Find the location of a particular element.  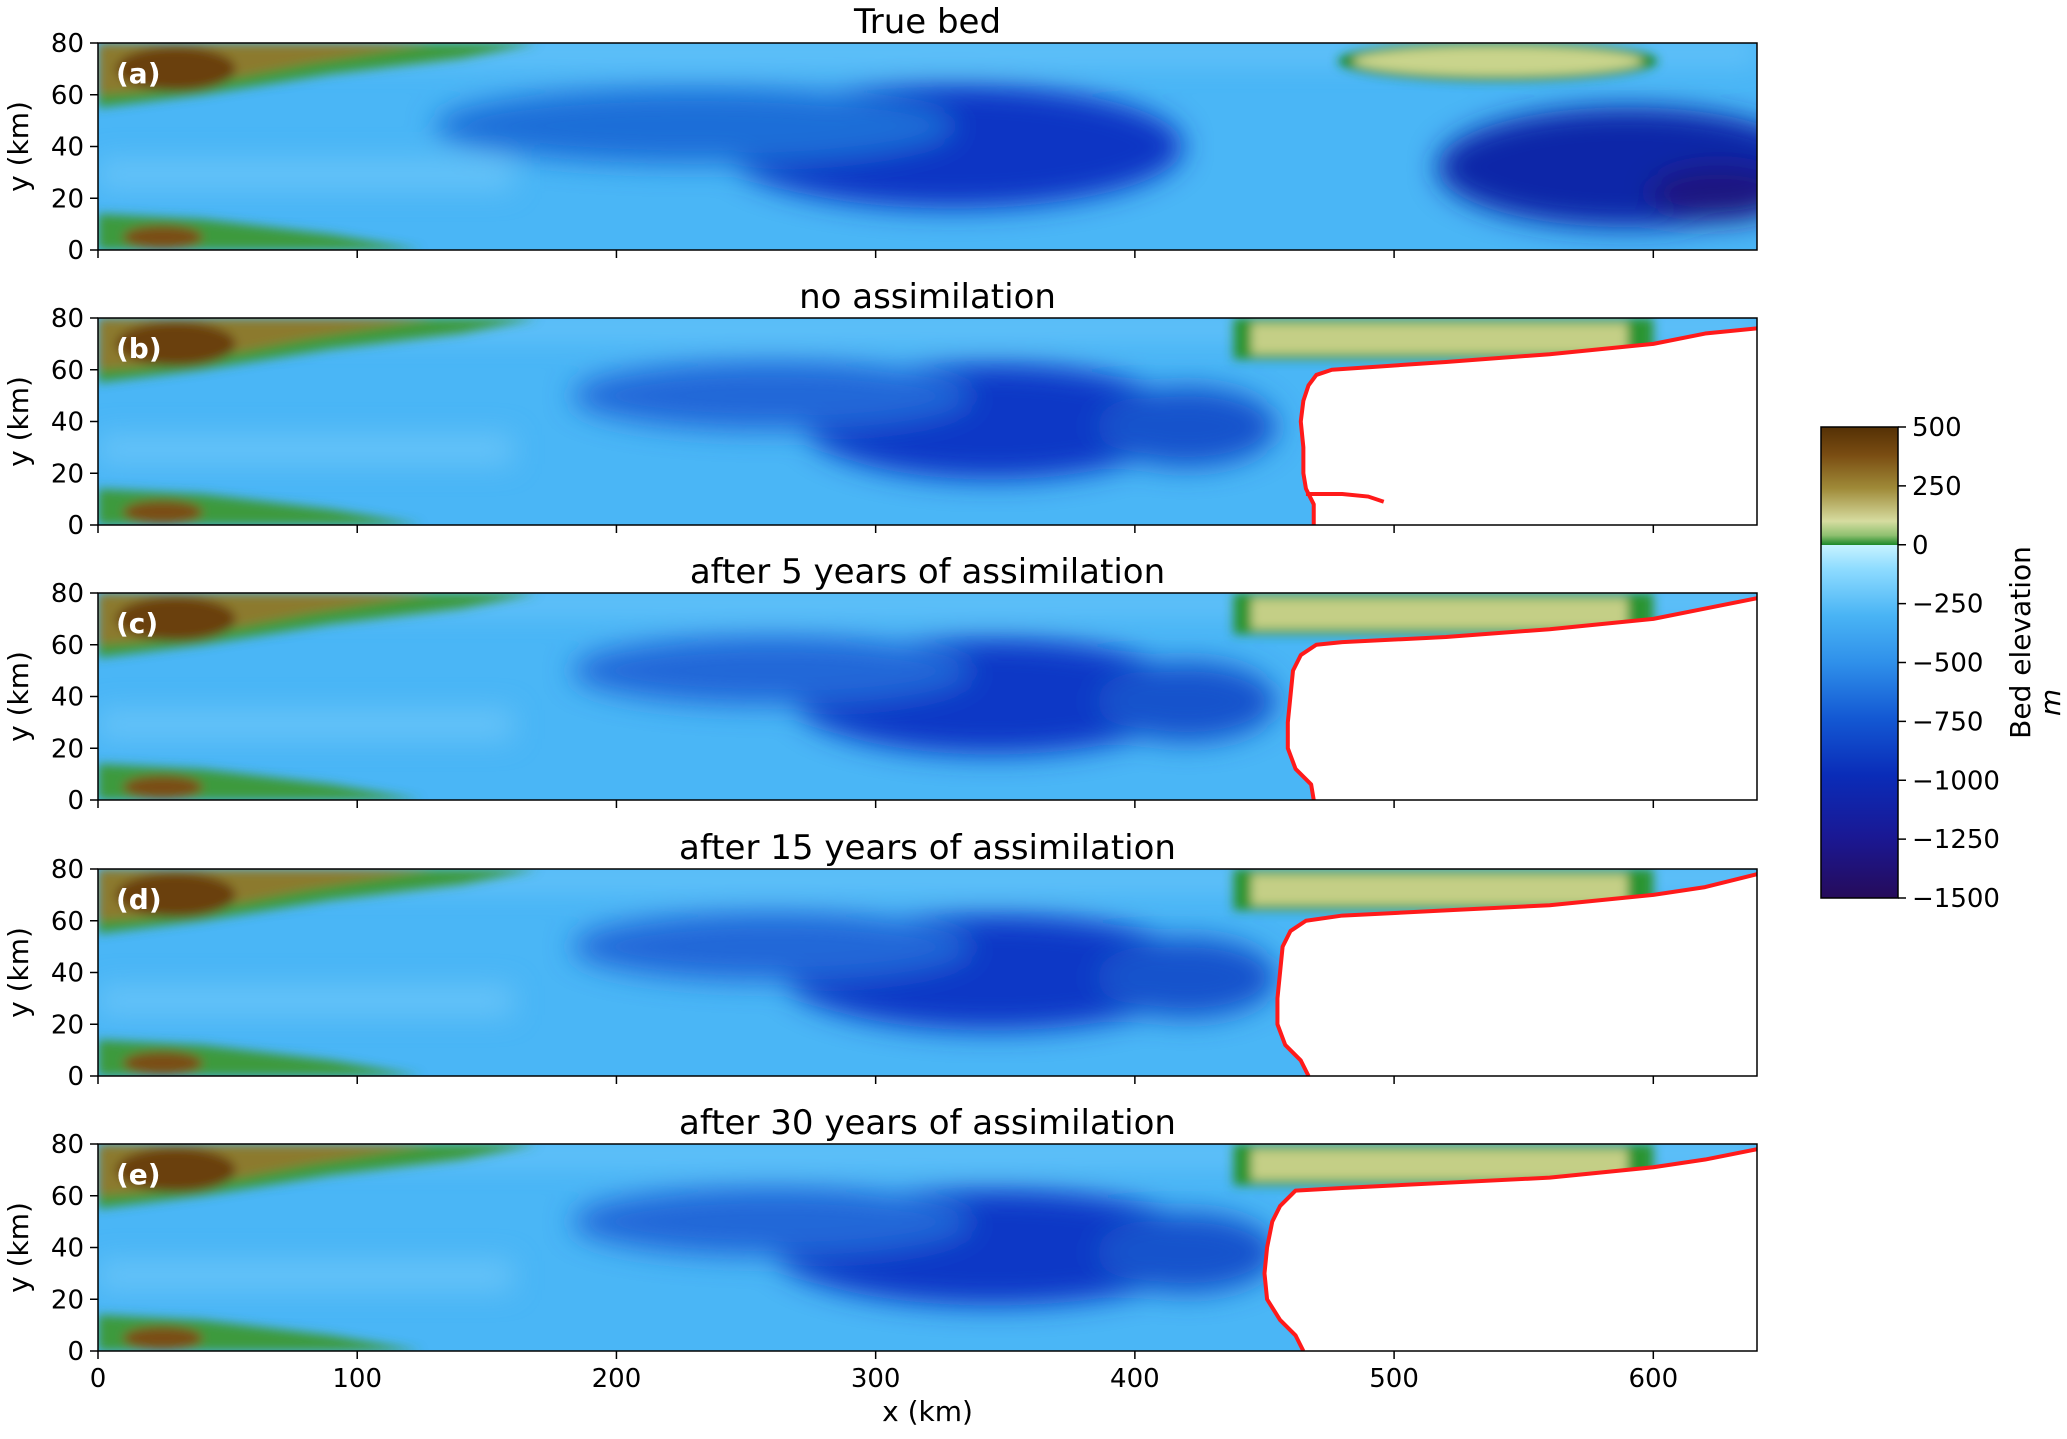

colorbar-tick-label: −1250 is located at coordinates (1956, 840).